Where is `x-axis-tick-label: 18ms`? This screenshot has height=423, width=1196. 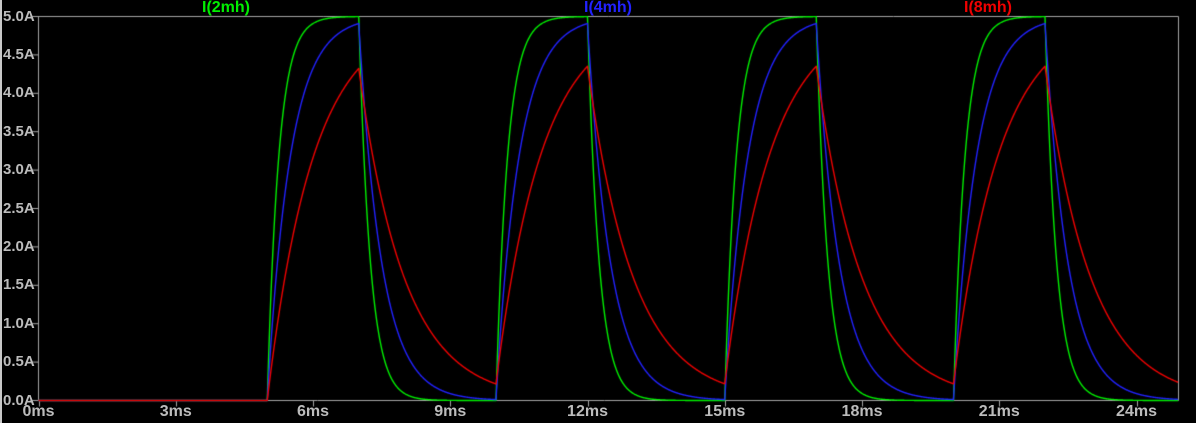
x-axis-tick-label: 18ms is located at coordinates (862, 411).